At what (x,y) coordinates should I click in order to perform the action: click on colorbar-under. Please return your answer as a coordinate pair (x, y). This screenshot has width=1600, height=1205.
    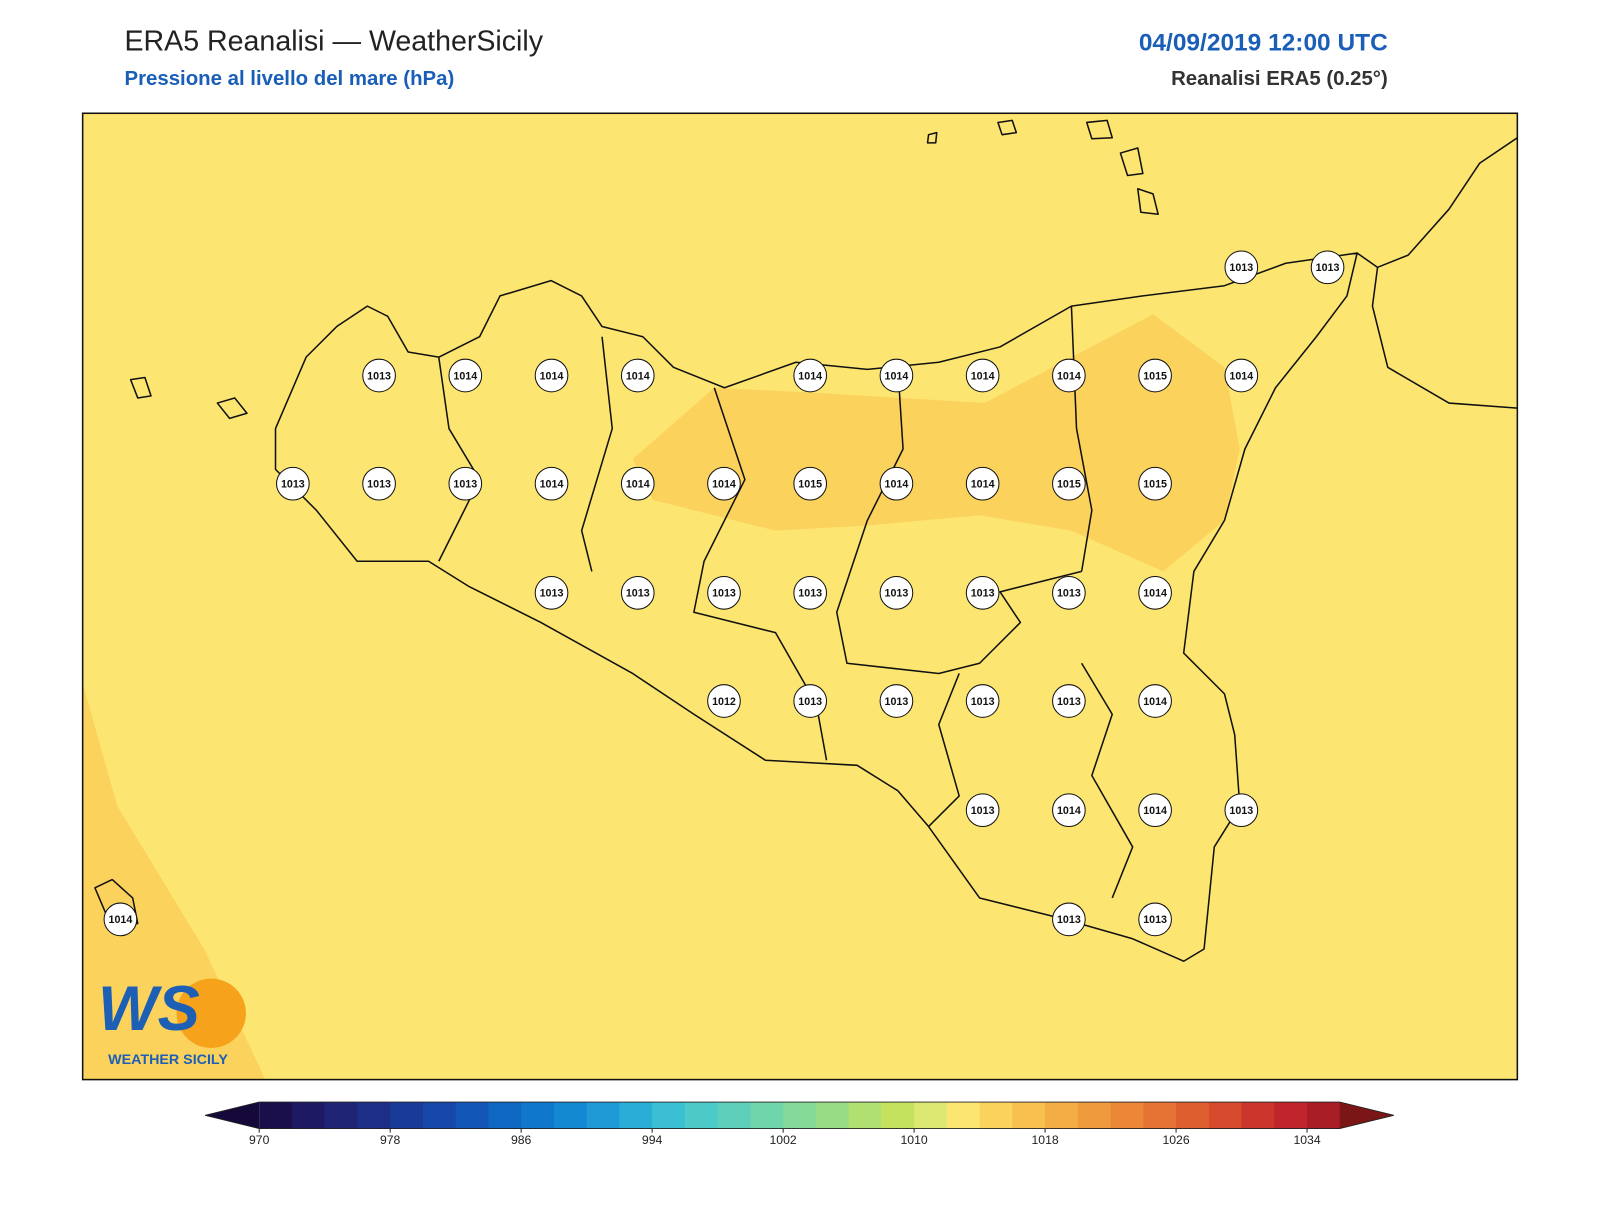
    Looking at the image, I should click on (232, 1115).